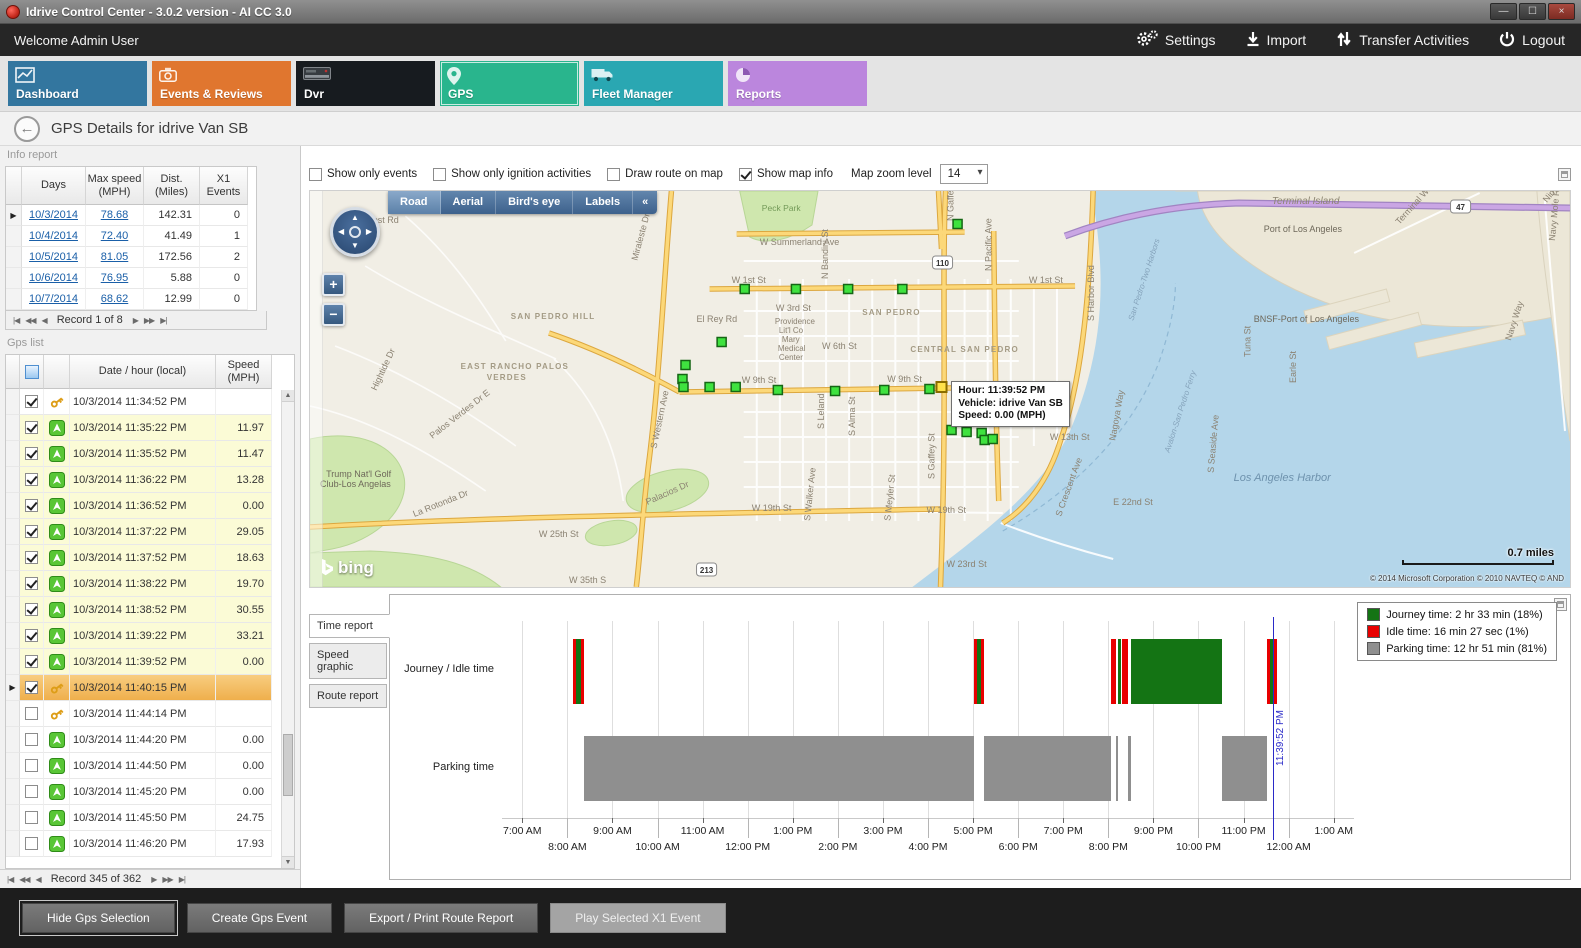 Image resolution: width=1581 pixels, height=948 pixels. What do you see at coordinates (53, 257) in the screenshot?
I see `day-link: 10/5/2014` at bounding box center [53, 257].